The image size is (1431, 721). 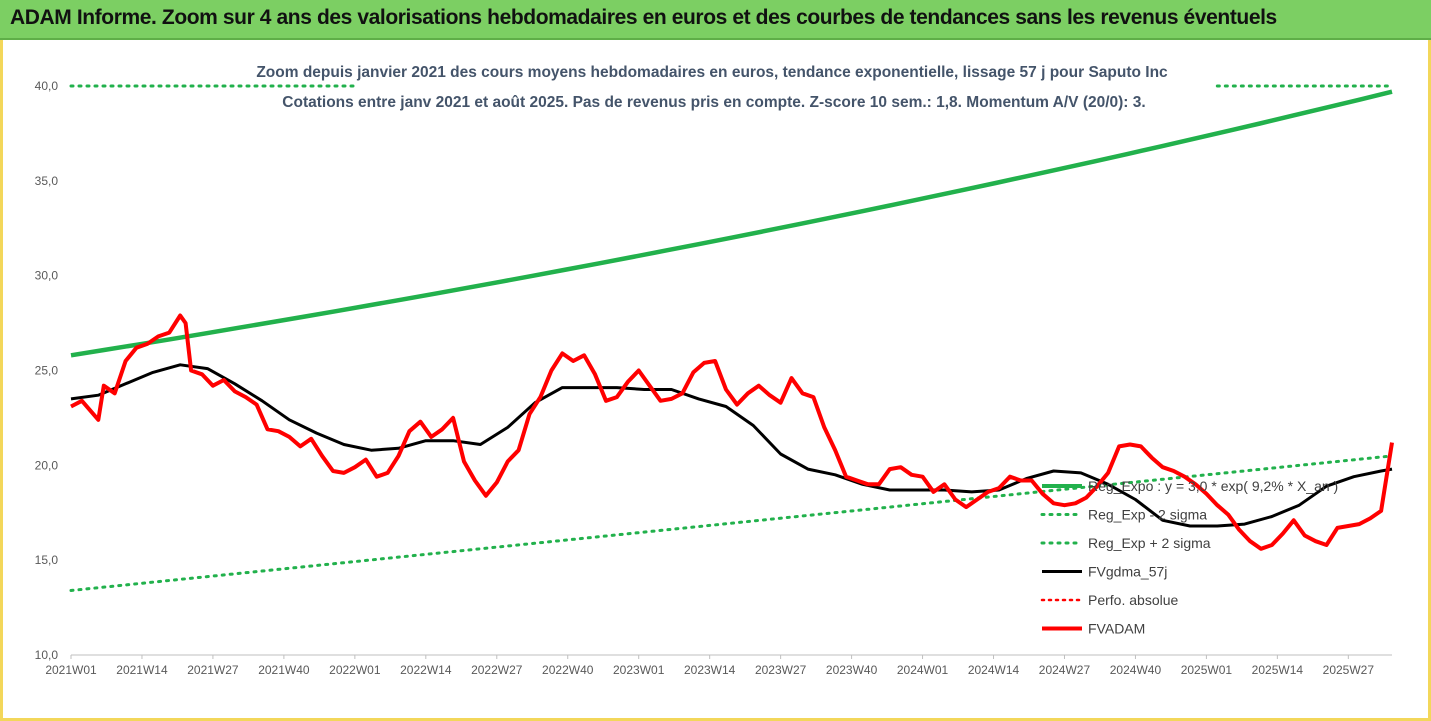 I want to click on y-axis-ticks: 10,0 15,0 20,0 25,0 30,0 35,0 40,0, so click(x=47, y=370).